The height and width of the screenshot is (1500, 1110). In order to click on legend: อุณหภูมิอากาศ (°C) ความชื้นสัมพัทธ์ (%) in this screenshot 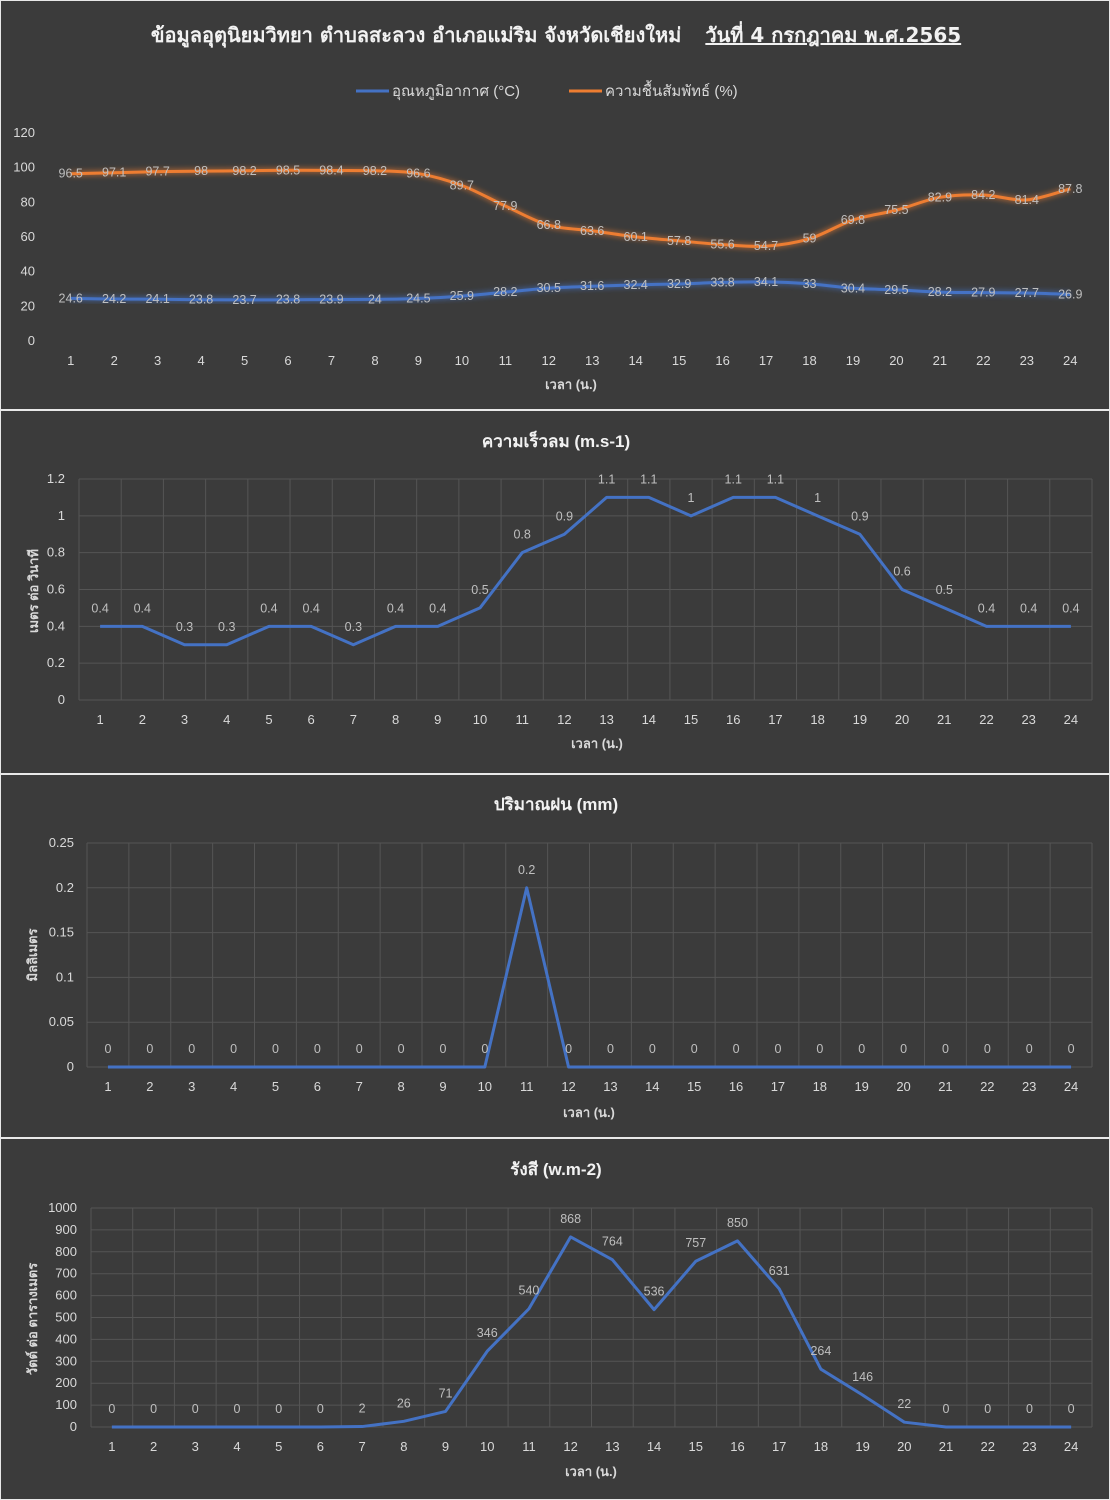, I will do `click(547, 90)`.